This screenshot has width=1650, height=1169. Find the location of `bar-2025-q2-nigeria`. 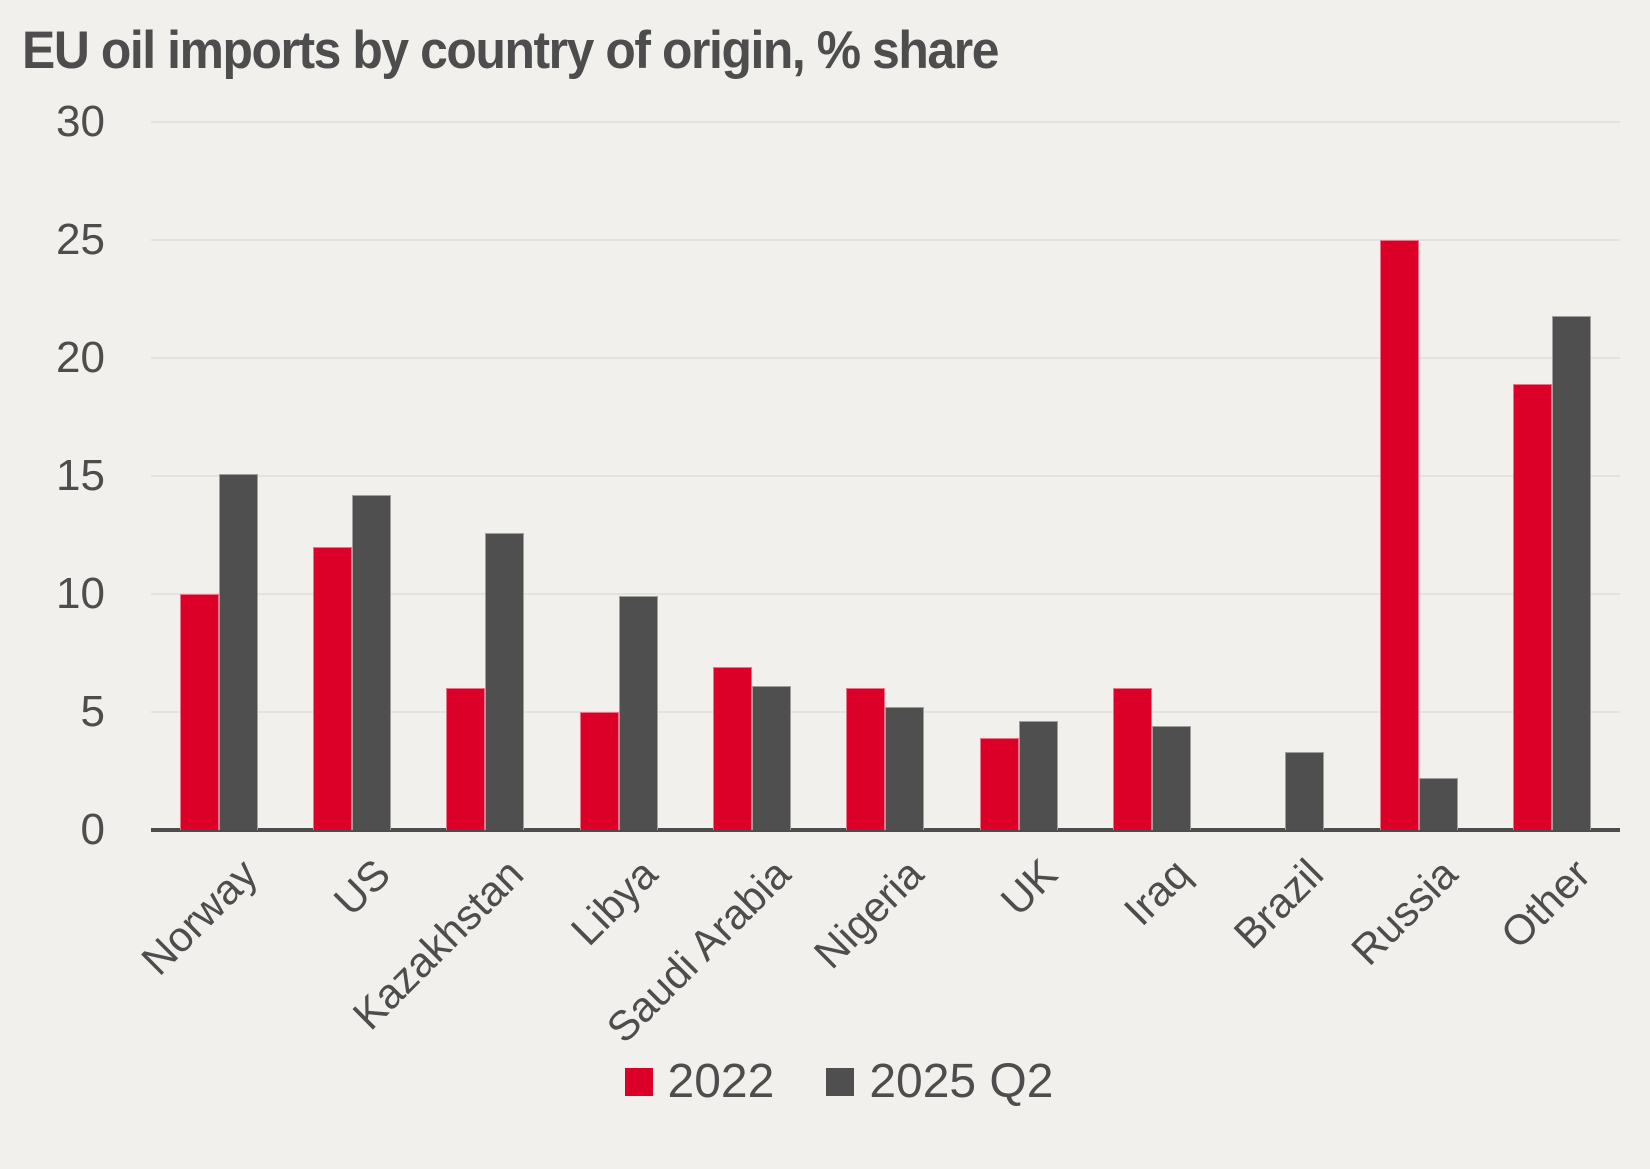

bar-2025-q2-nigeria is located at coordinates (905, 768).